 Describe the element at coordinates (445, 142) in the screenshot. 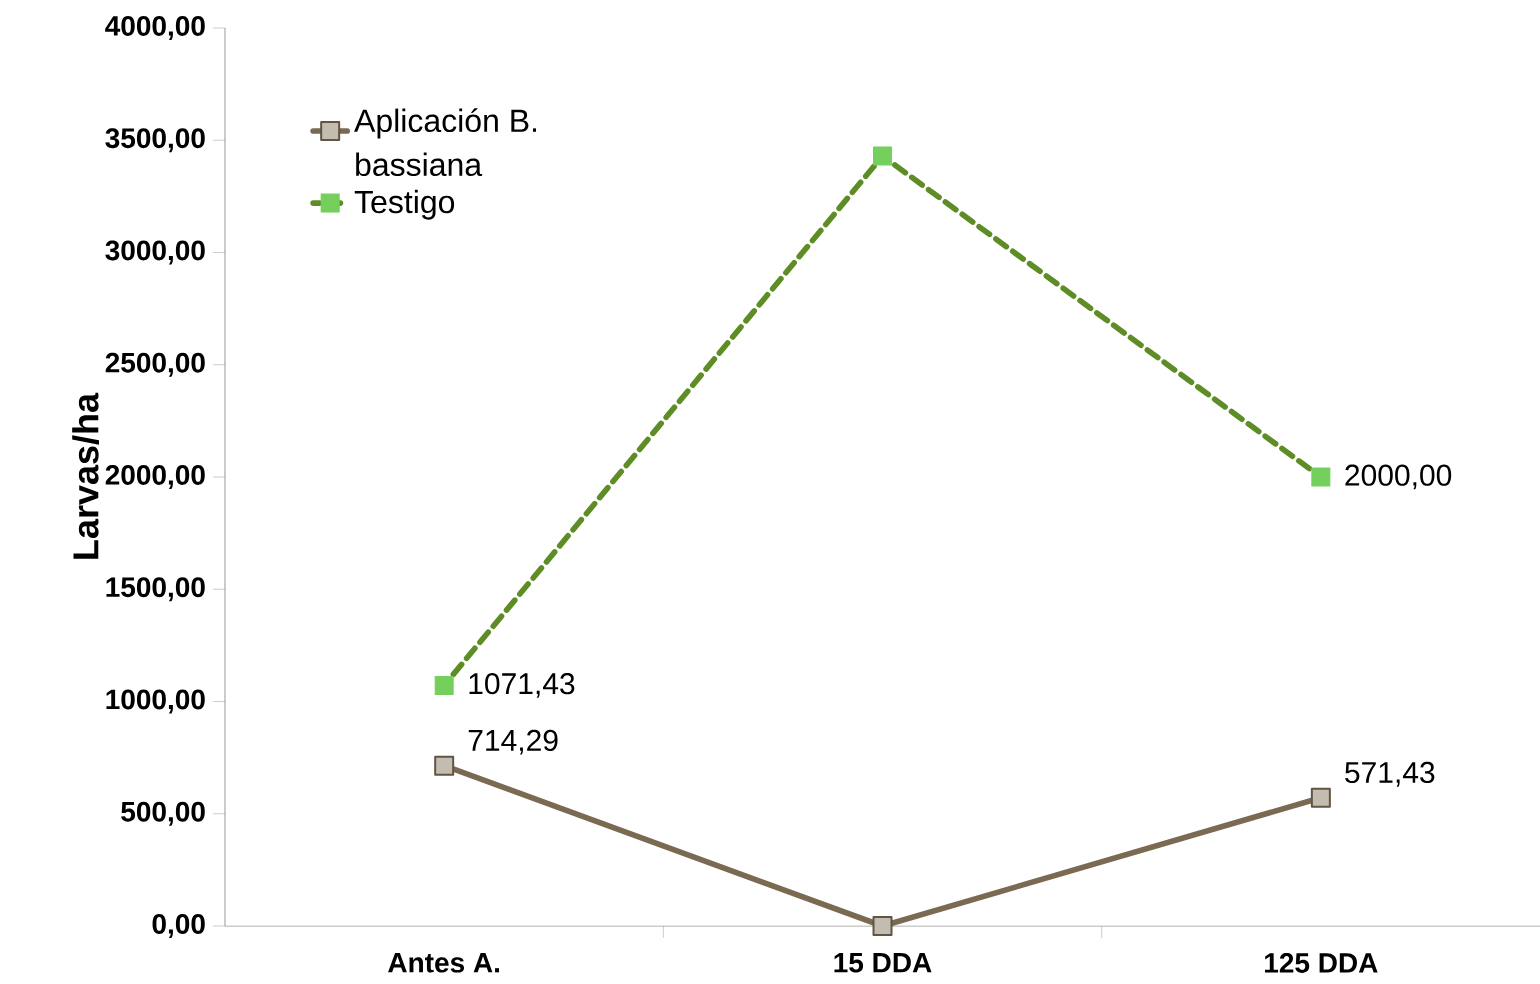

I see `legend-label: Aplicación B. bassiana` at that location.